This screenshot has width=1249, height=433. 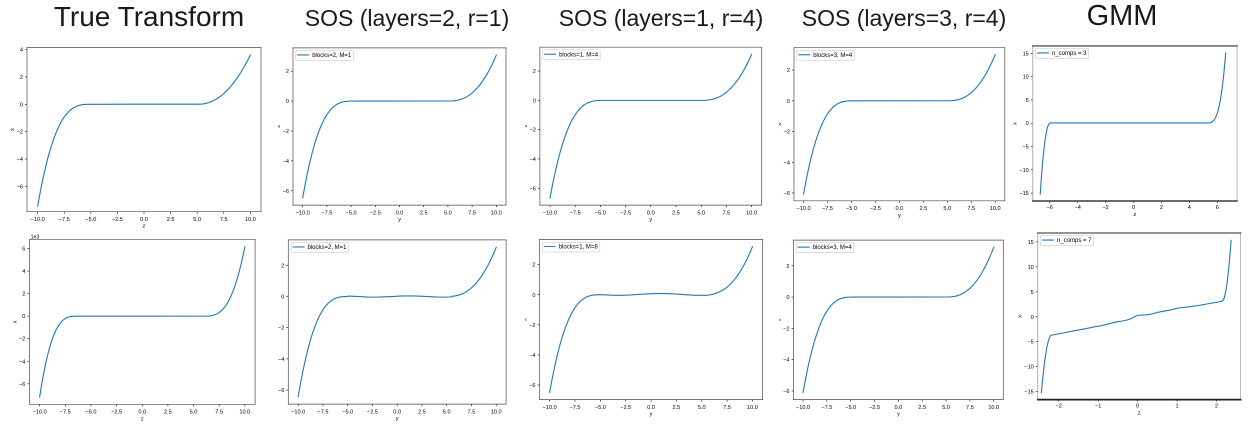 What do you see at coordinates (1069, 54) in the screenshot?
I see `svg-text: n_comps = 3` at bounding box center [1069, 54].